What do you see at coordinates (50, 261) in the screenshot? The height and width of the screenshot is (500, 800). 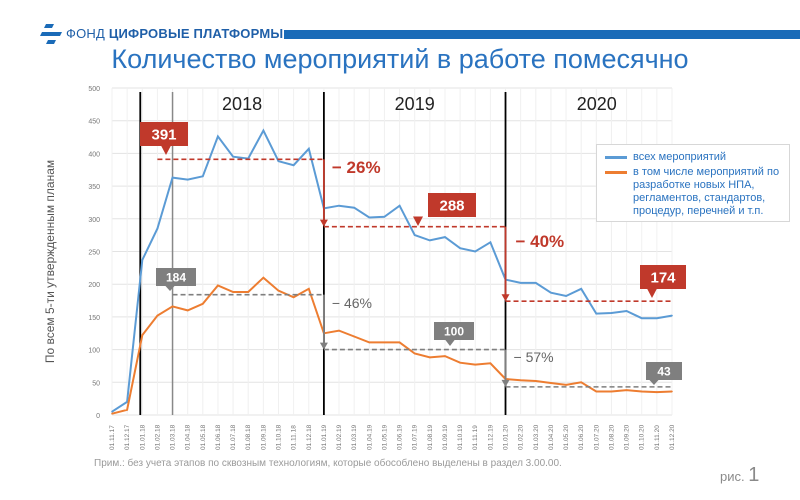 I see `y-axis-label: По всем 5-ти утвержденным планам` at bounding box center [50, 261].